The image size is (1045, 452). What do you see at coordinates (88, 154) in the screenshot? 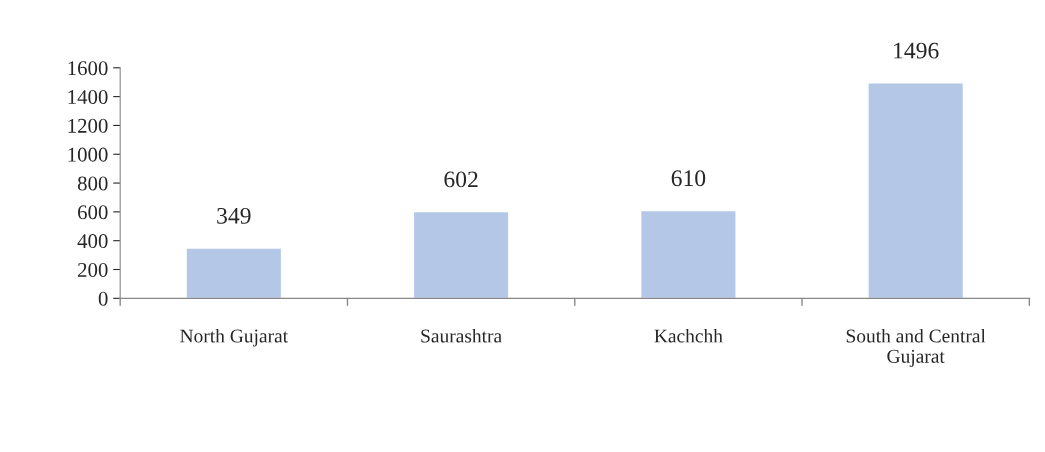
I see `y-tick-label: 1000` at bounding box center [88, 154].